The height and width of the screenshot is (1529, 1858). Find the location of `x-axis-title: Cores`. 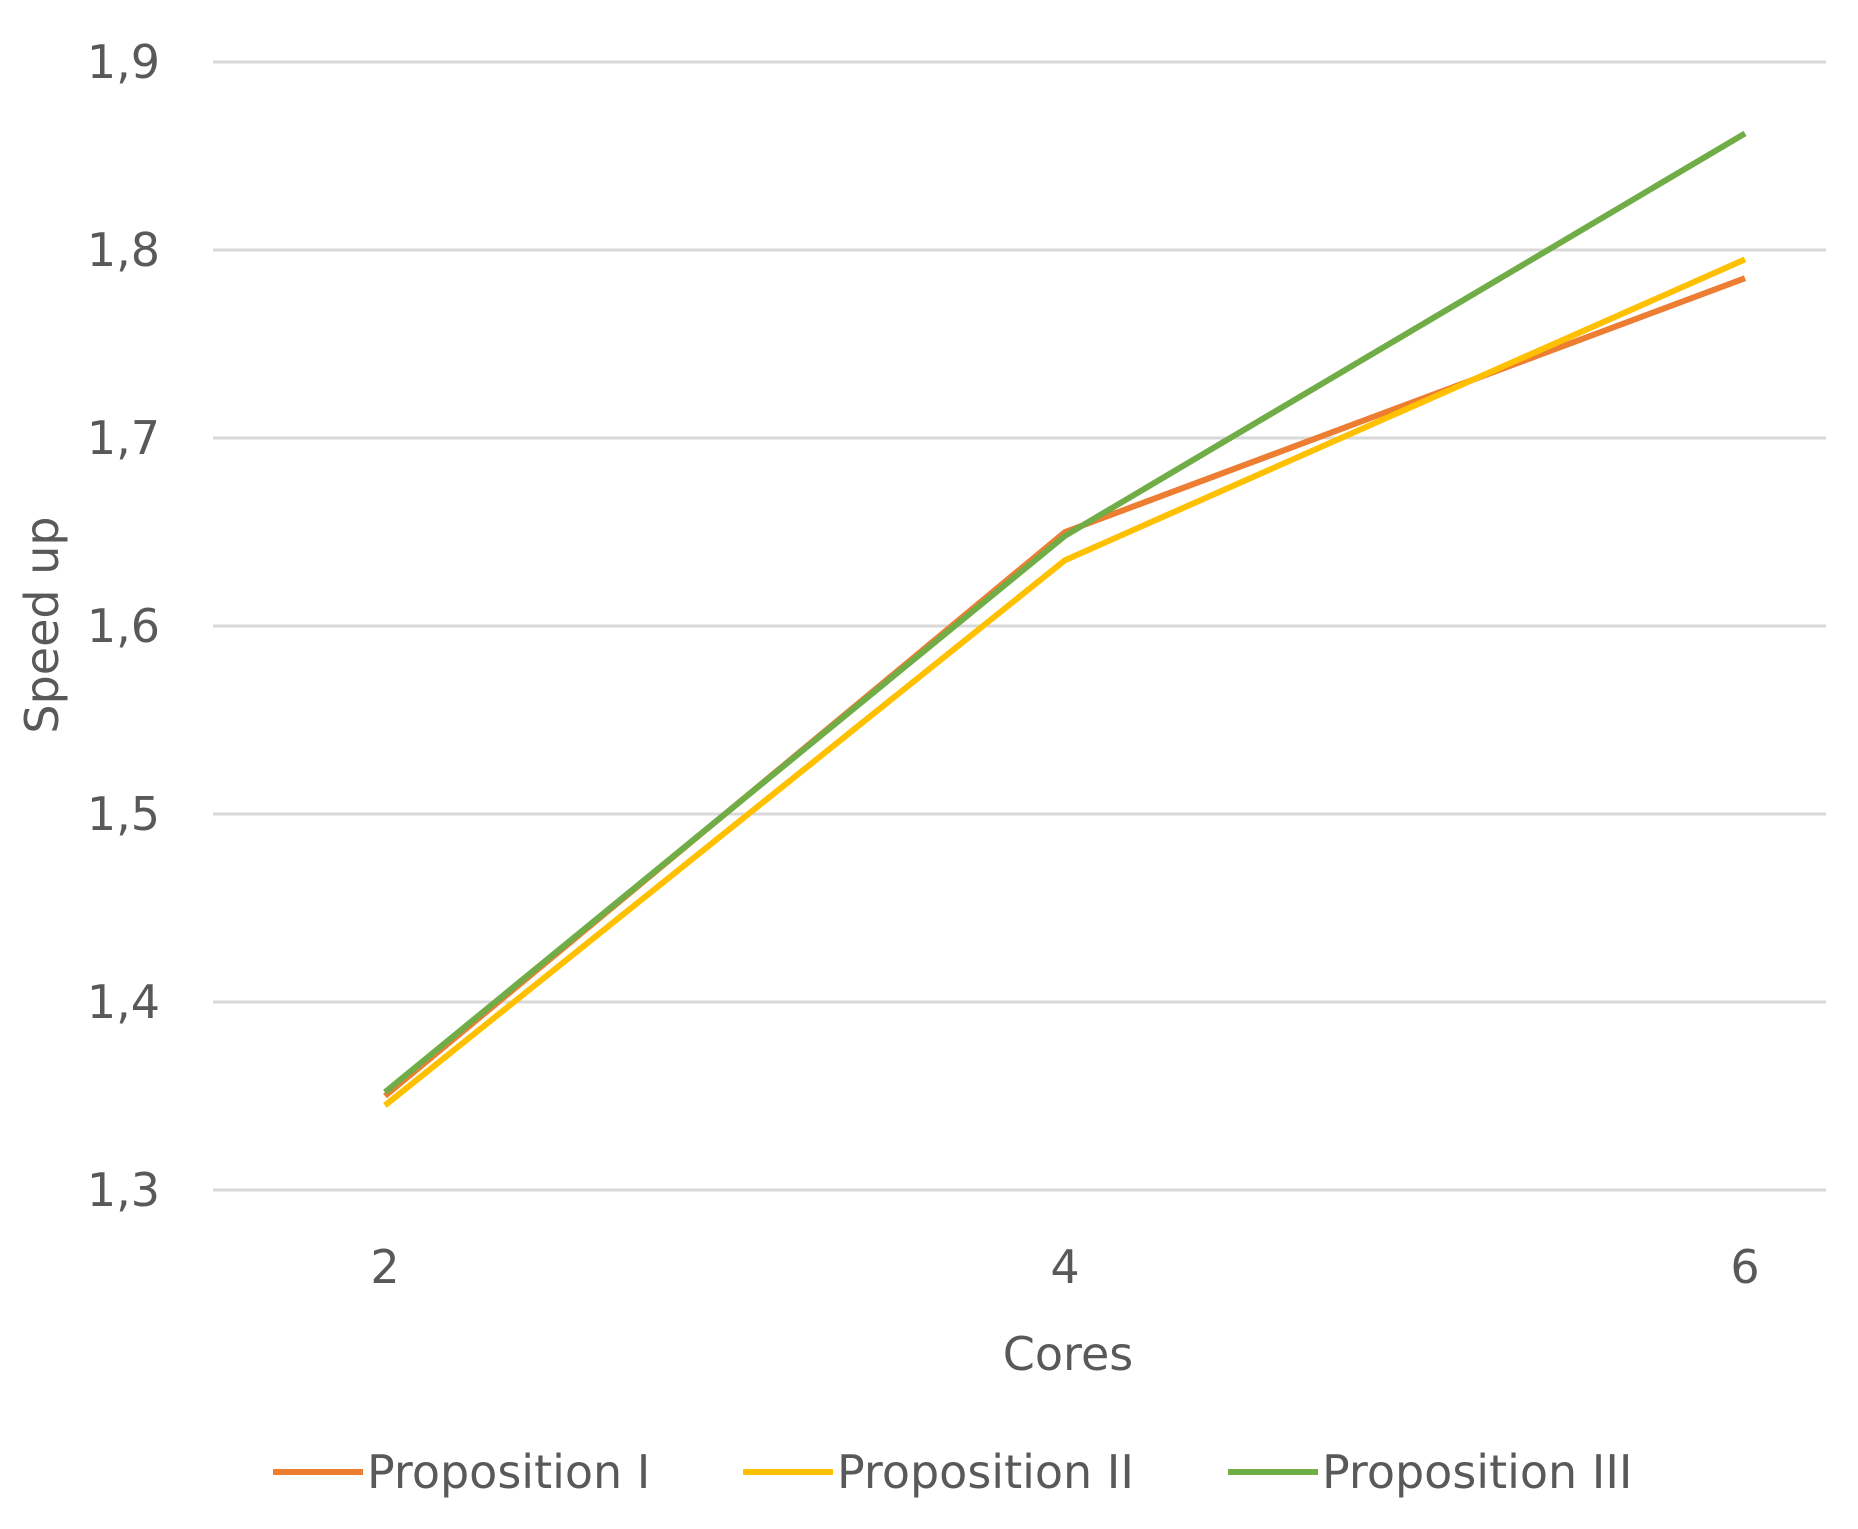

x-axis-title: Cores is located at coordinates (1068, 1354).